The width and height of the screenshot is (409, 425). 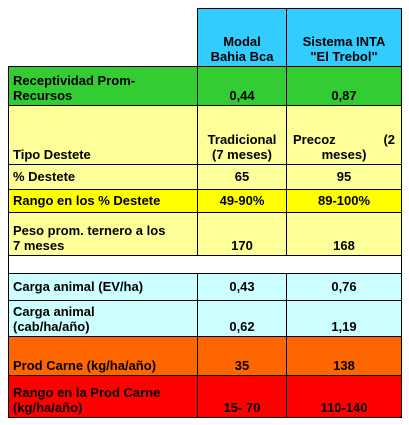 What do you see at coordinates (103, 287) in the screenshot?
I see `row-carga-ev-label: Carga animal (EV/ha)` at bounding box center [103, 287].